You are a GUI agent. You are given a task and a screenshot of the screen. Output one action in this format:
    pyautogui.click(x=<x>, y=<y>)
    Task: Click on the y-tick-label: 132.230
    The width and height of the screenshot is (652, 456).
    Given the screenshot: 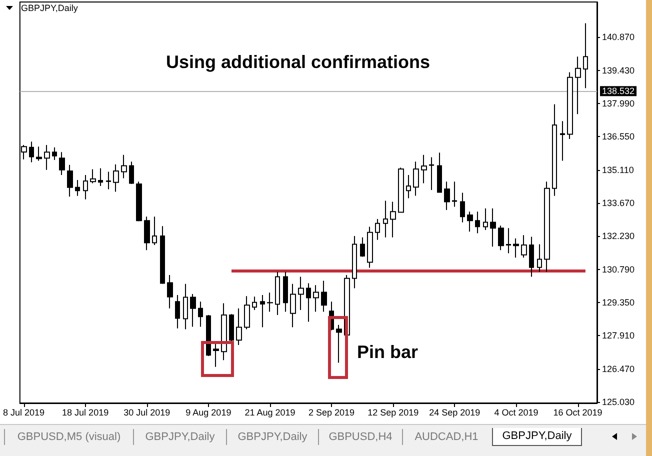 What is the action you would take?
    pyautogui.click(x=618, y=236)
    